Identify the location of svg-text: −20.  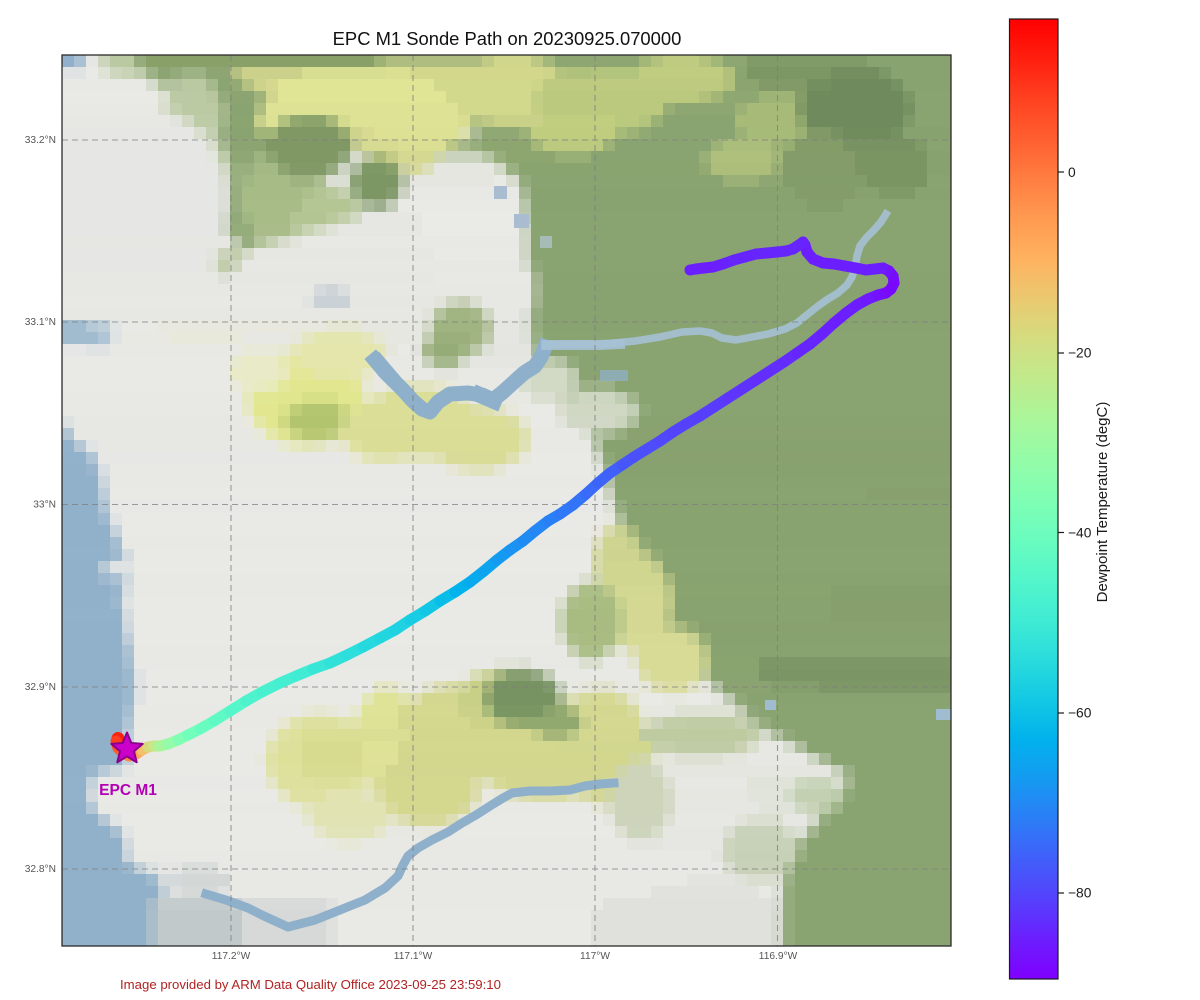
(1080, 353).